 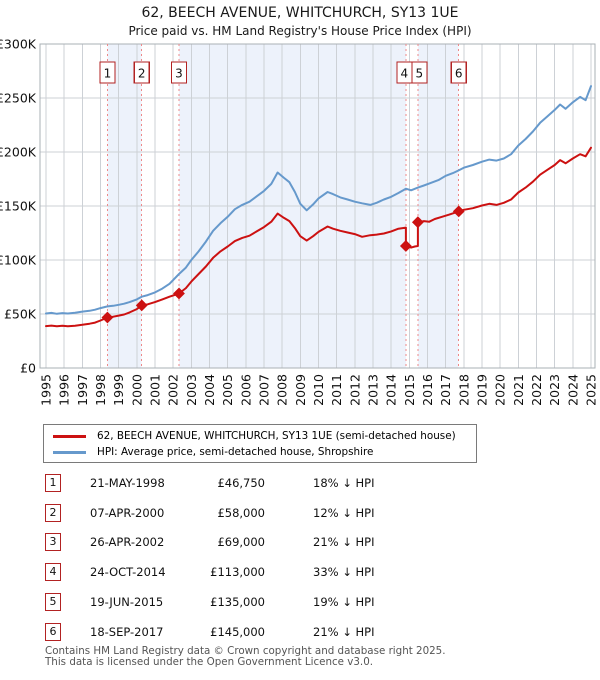 What do you see at coordinates (245, 390) in the screenshot?
I see `x-axis-label: 2006` at bounding box center [245, 390].